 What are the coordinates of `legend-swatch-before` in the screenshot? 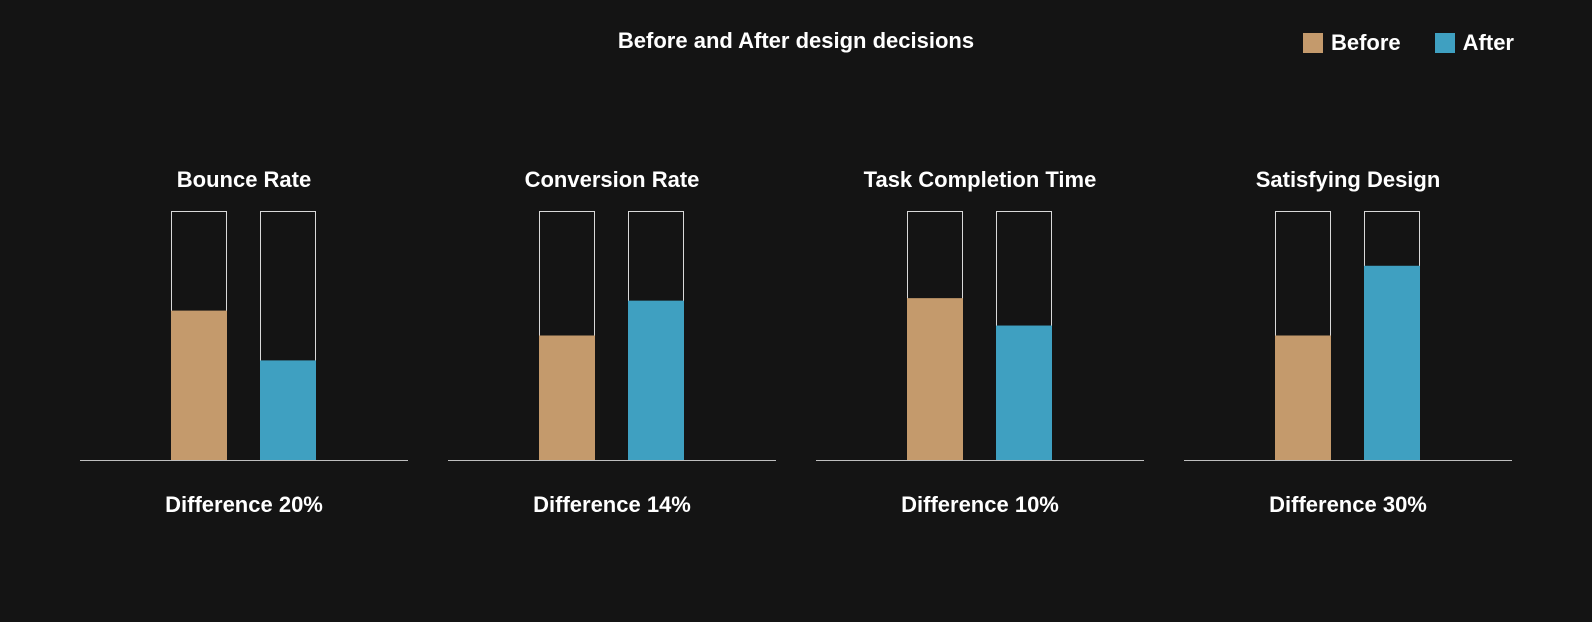 It's located at (1312, 43).